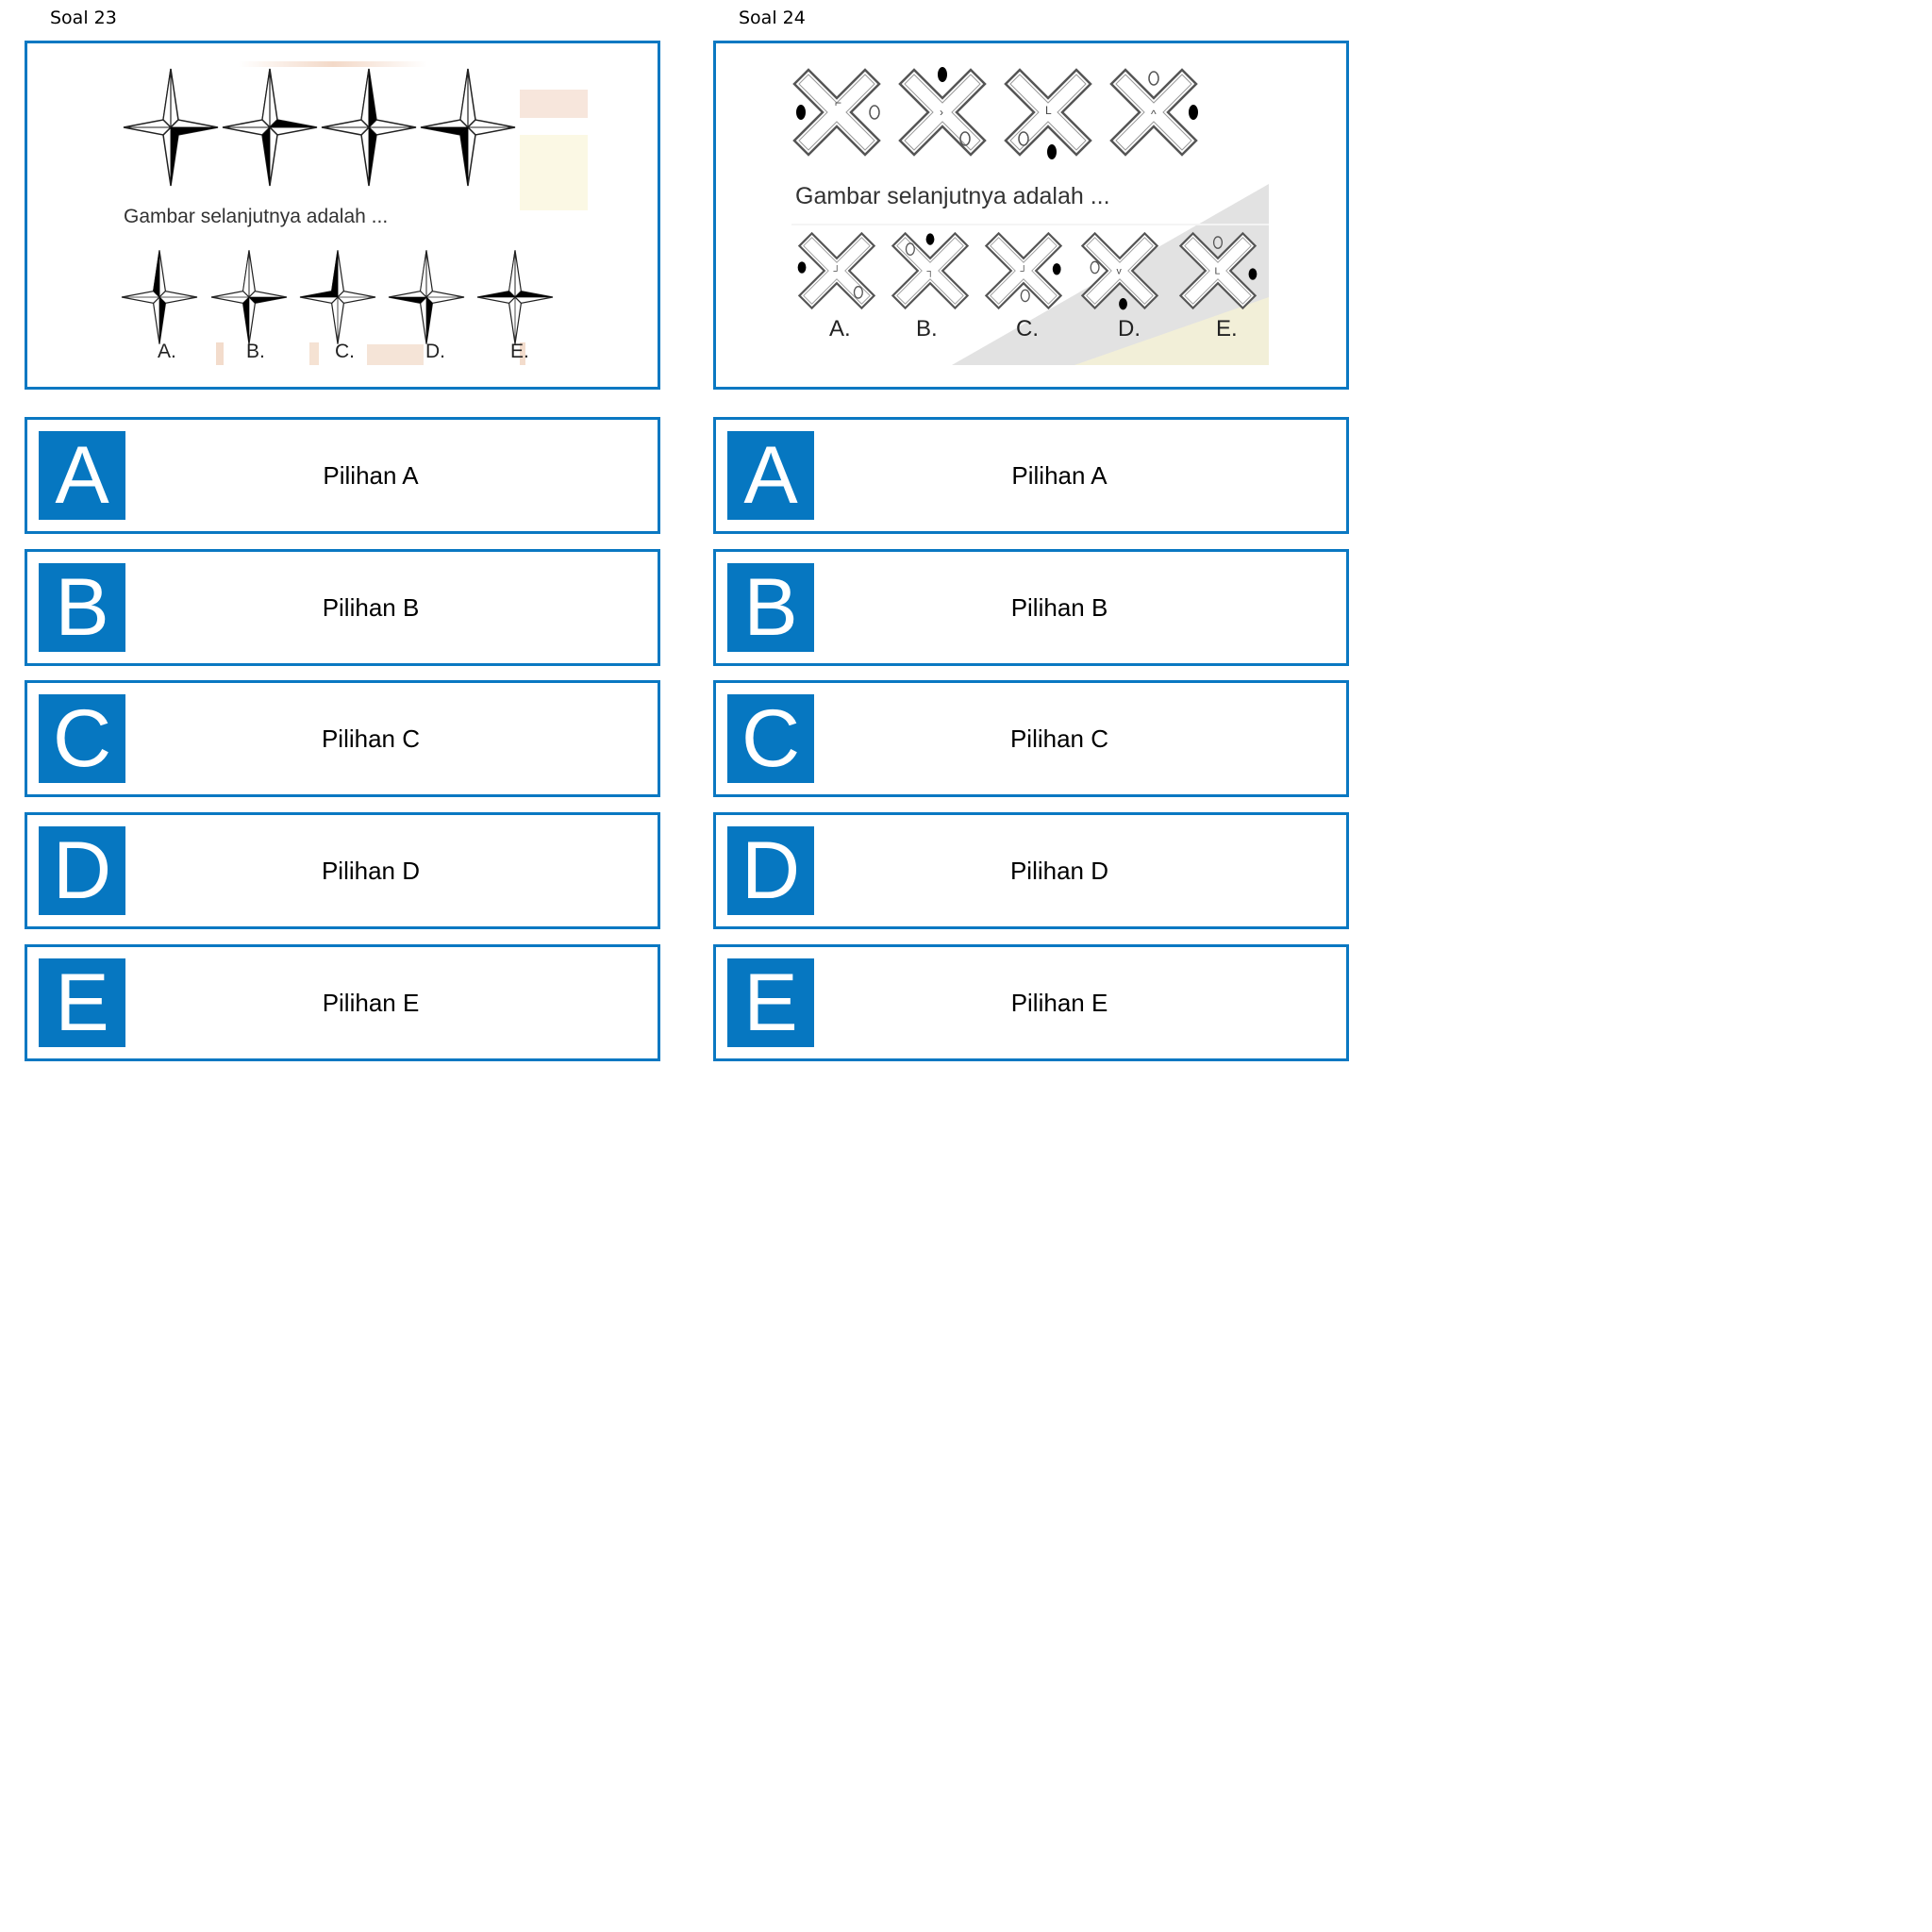 The image size is (1932, 1932). I want to click on option-cross-b: ┐, so click(930, 271).